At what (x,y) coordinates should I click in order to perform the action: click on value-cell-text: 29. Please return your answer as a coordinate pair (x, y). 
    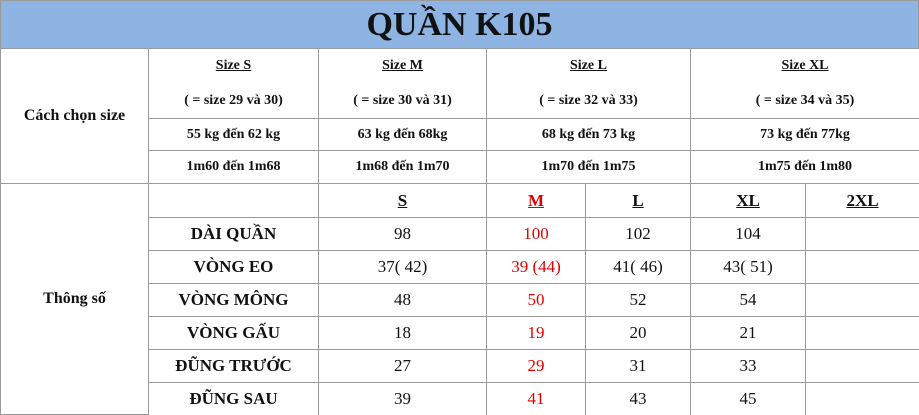
    Looking at the image, I should click on (536, 365).